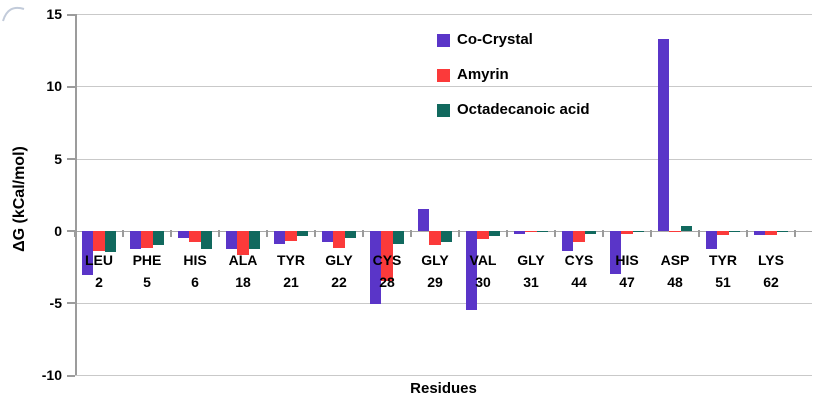 This screenshot has width=815, height=406. What do you see at coordinates (483, 74) in the screenshot?
I see `legend-label: Amyrin` at bounding box center [483, 74].